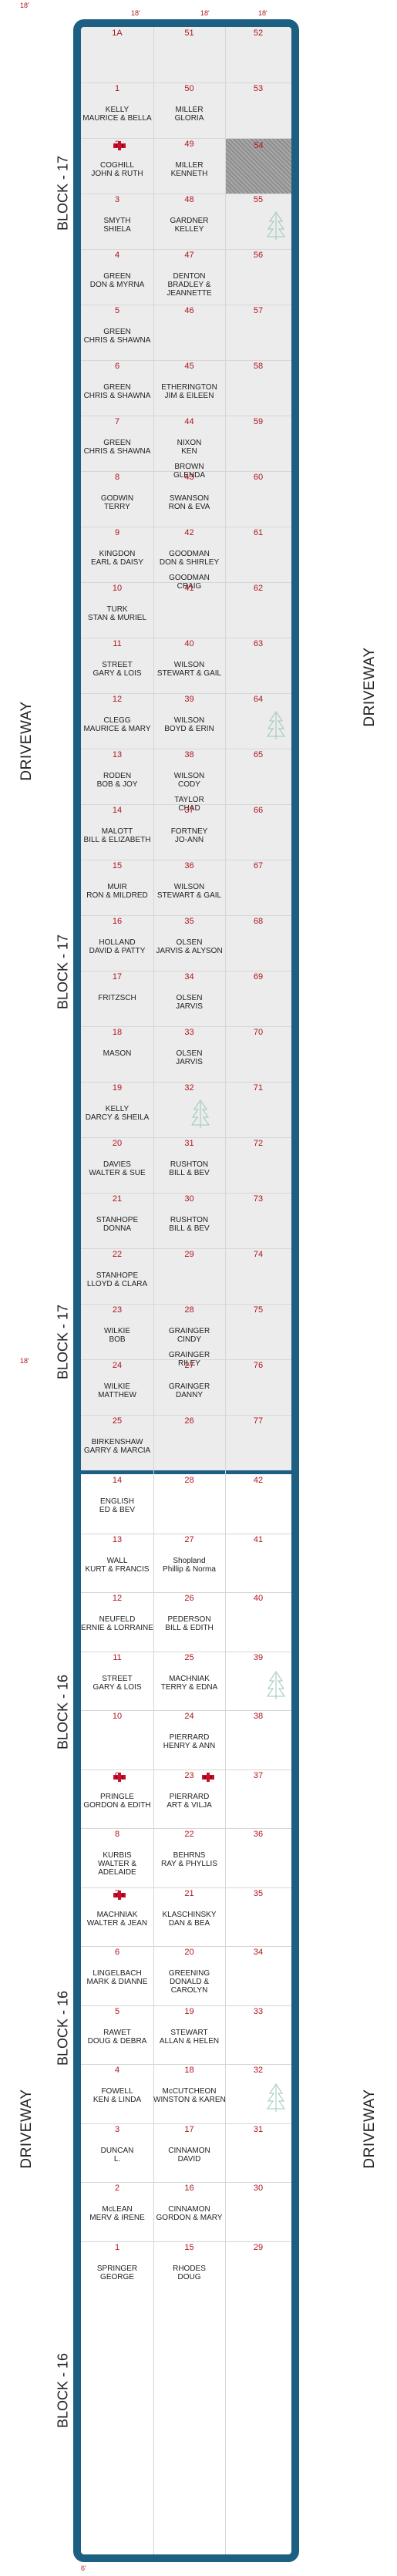  I want to click on block17-lot-48: 48 GARDNER KELLEY, so click(189, 222).